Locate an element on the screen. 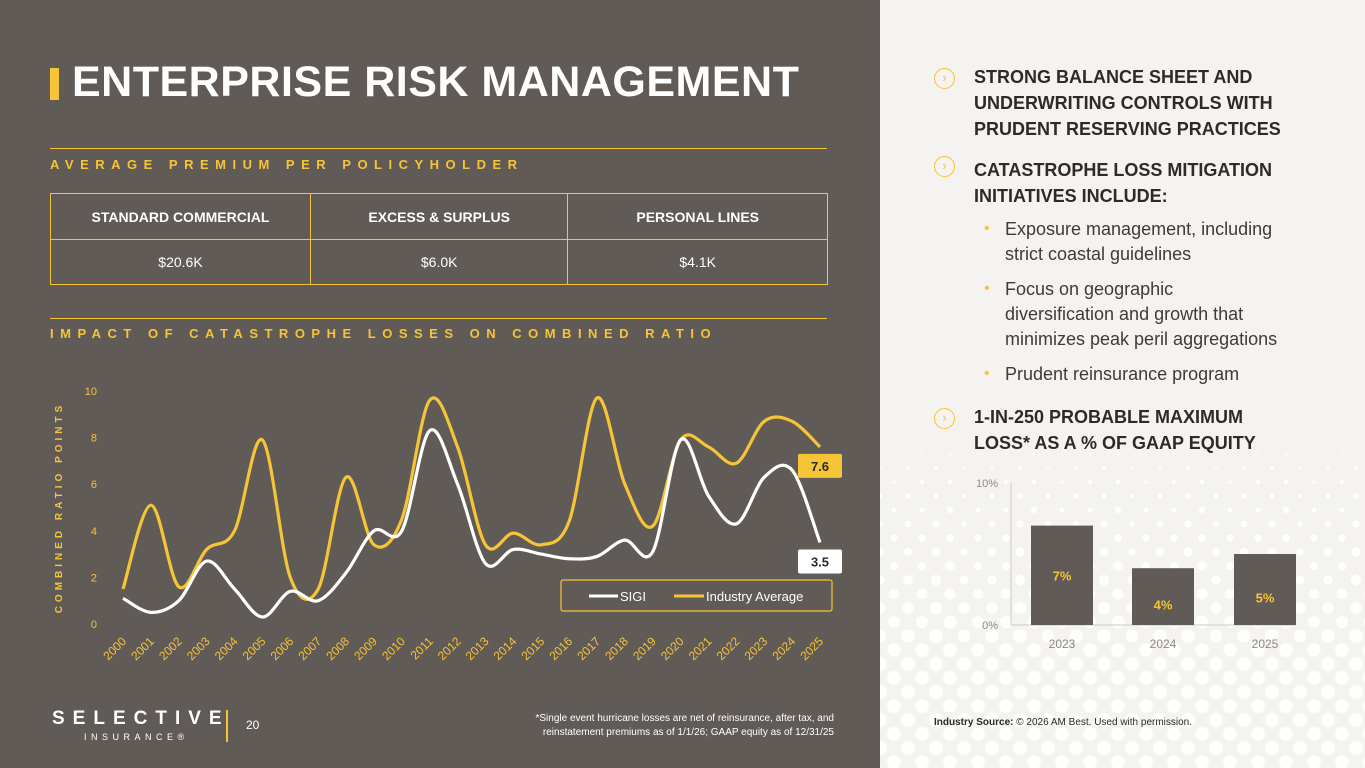  chevron-right-icon: › is located at coordinates (944, 166).